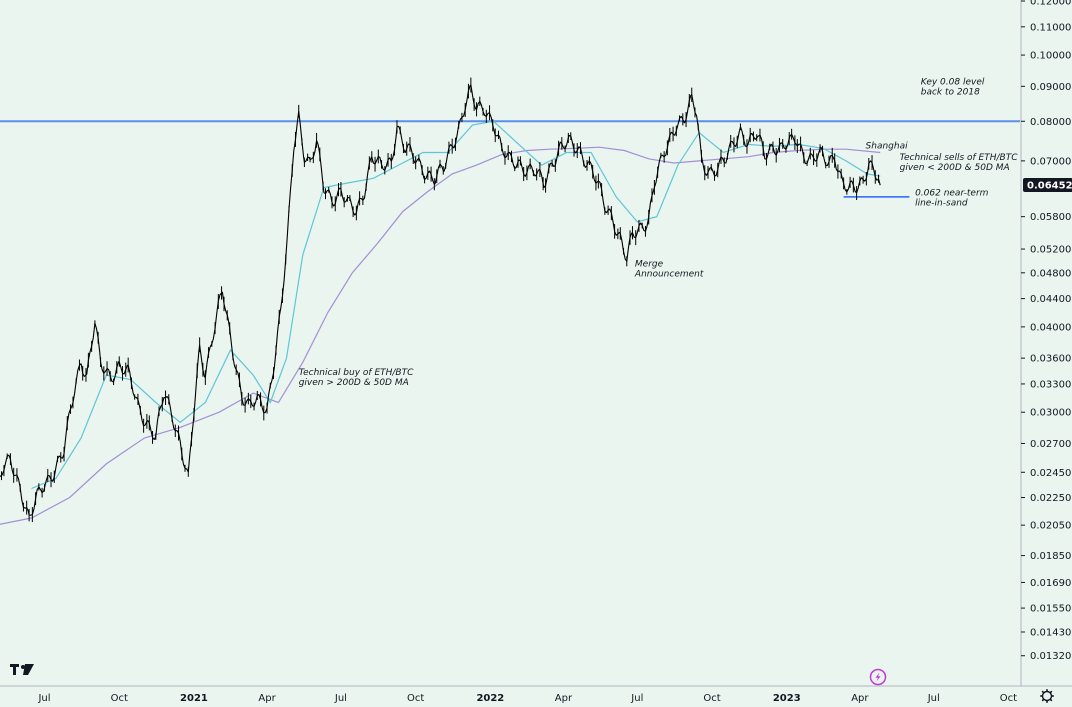 This screenshot has height=707, width=1072. What do you see at coordinates (669, 275) in the screenshot?
I see `annotation-text: Announcement` at bounding box center [669, 275].